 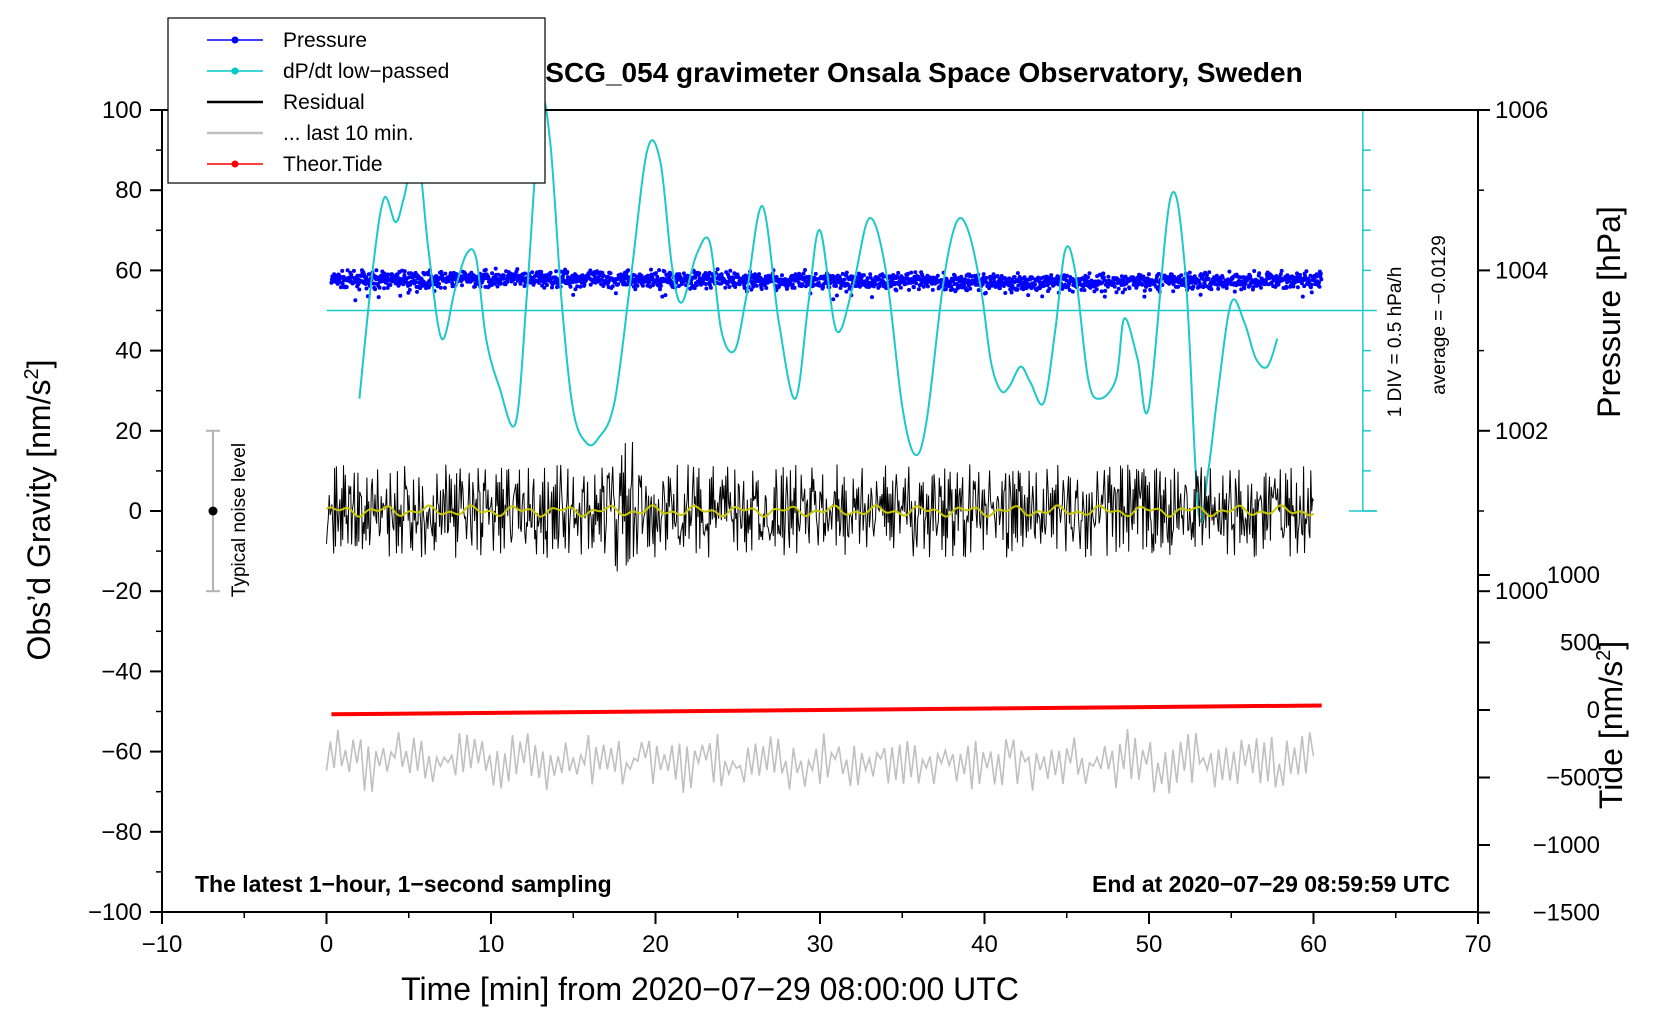 What do you see at coordinates (1609, 312) in the screenshot?
I see `pressure-axis-label: Pressure [hPa]` at bounding box center [1609, 312].